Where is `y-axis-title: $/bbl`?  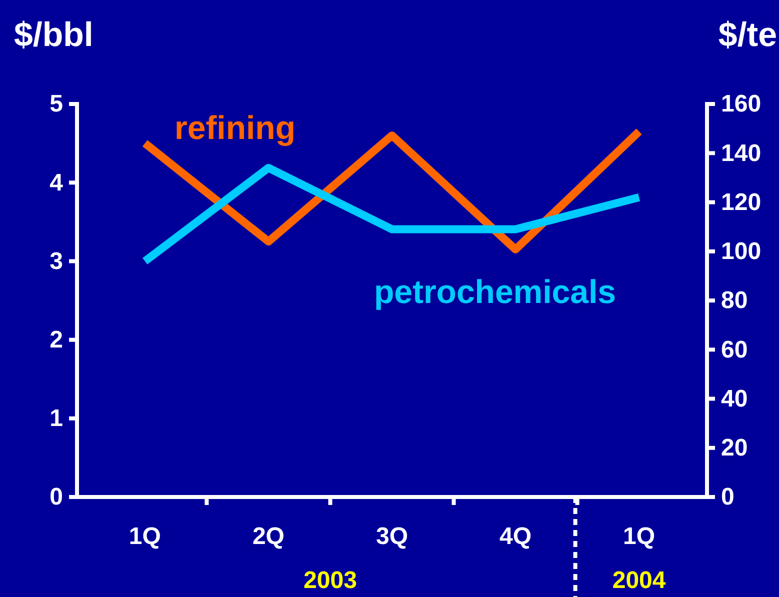
y-axis-title: $/bbl is located at coordinates (54, 35).